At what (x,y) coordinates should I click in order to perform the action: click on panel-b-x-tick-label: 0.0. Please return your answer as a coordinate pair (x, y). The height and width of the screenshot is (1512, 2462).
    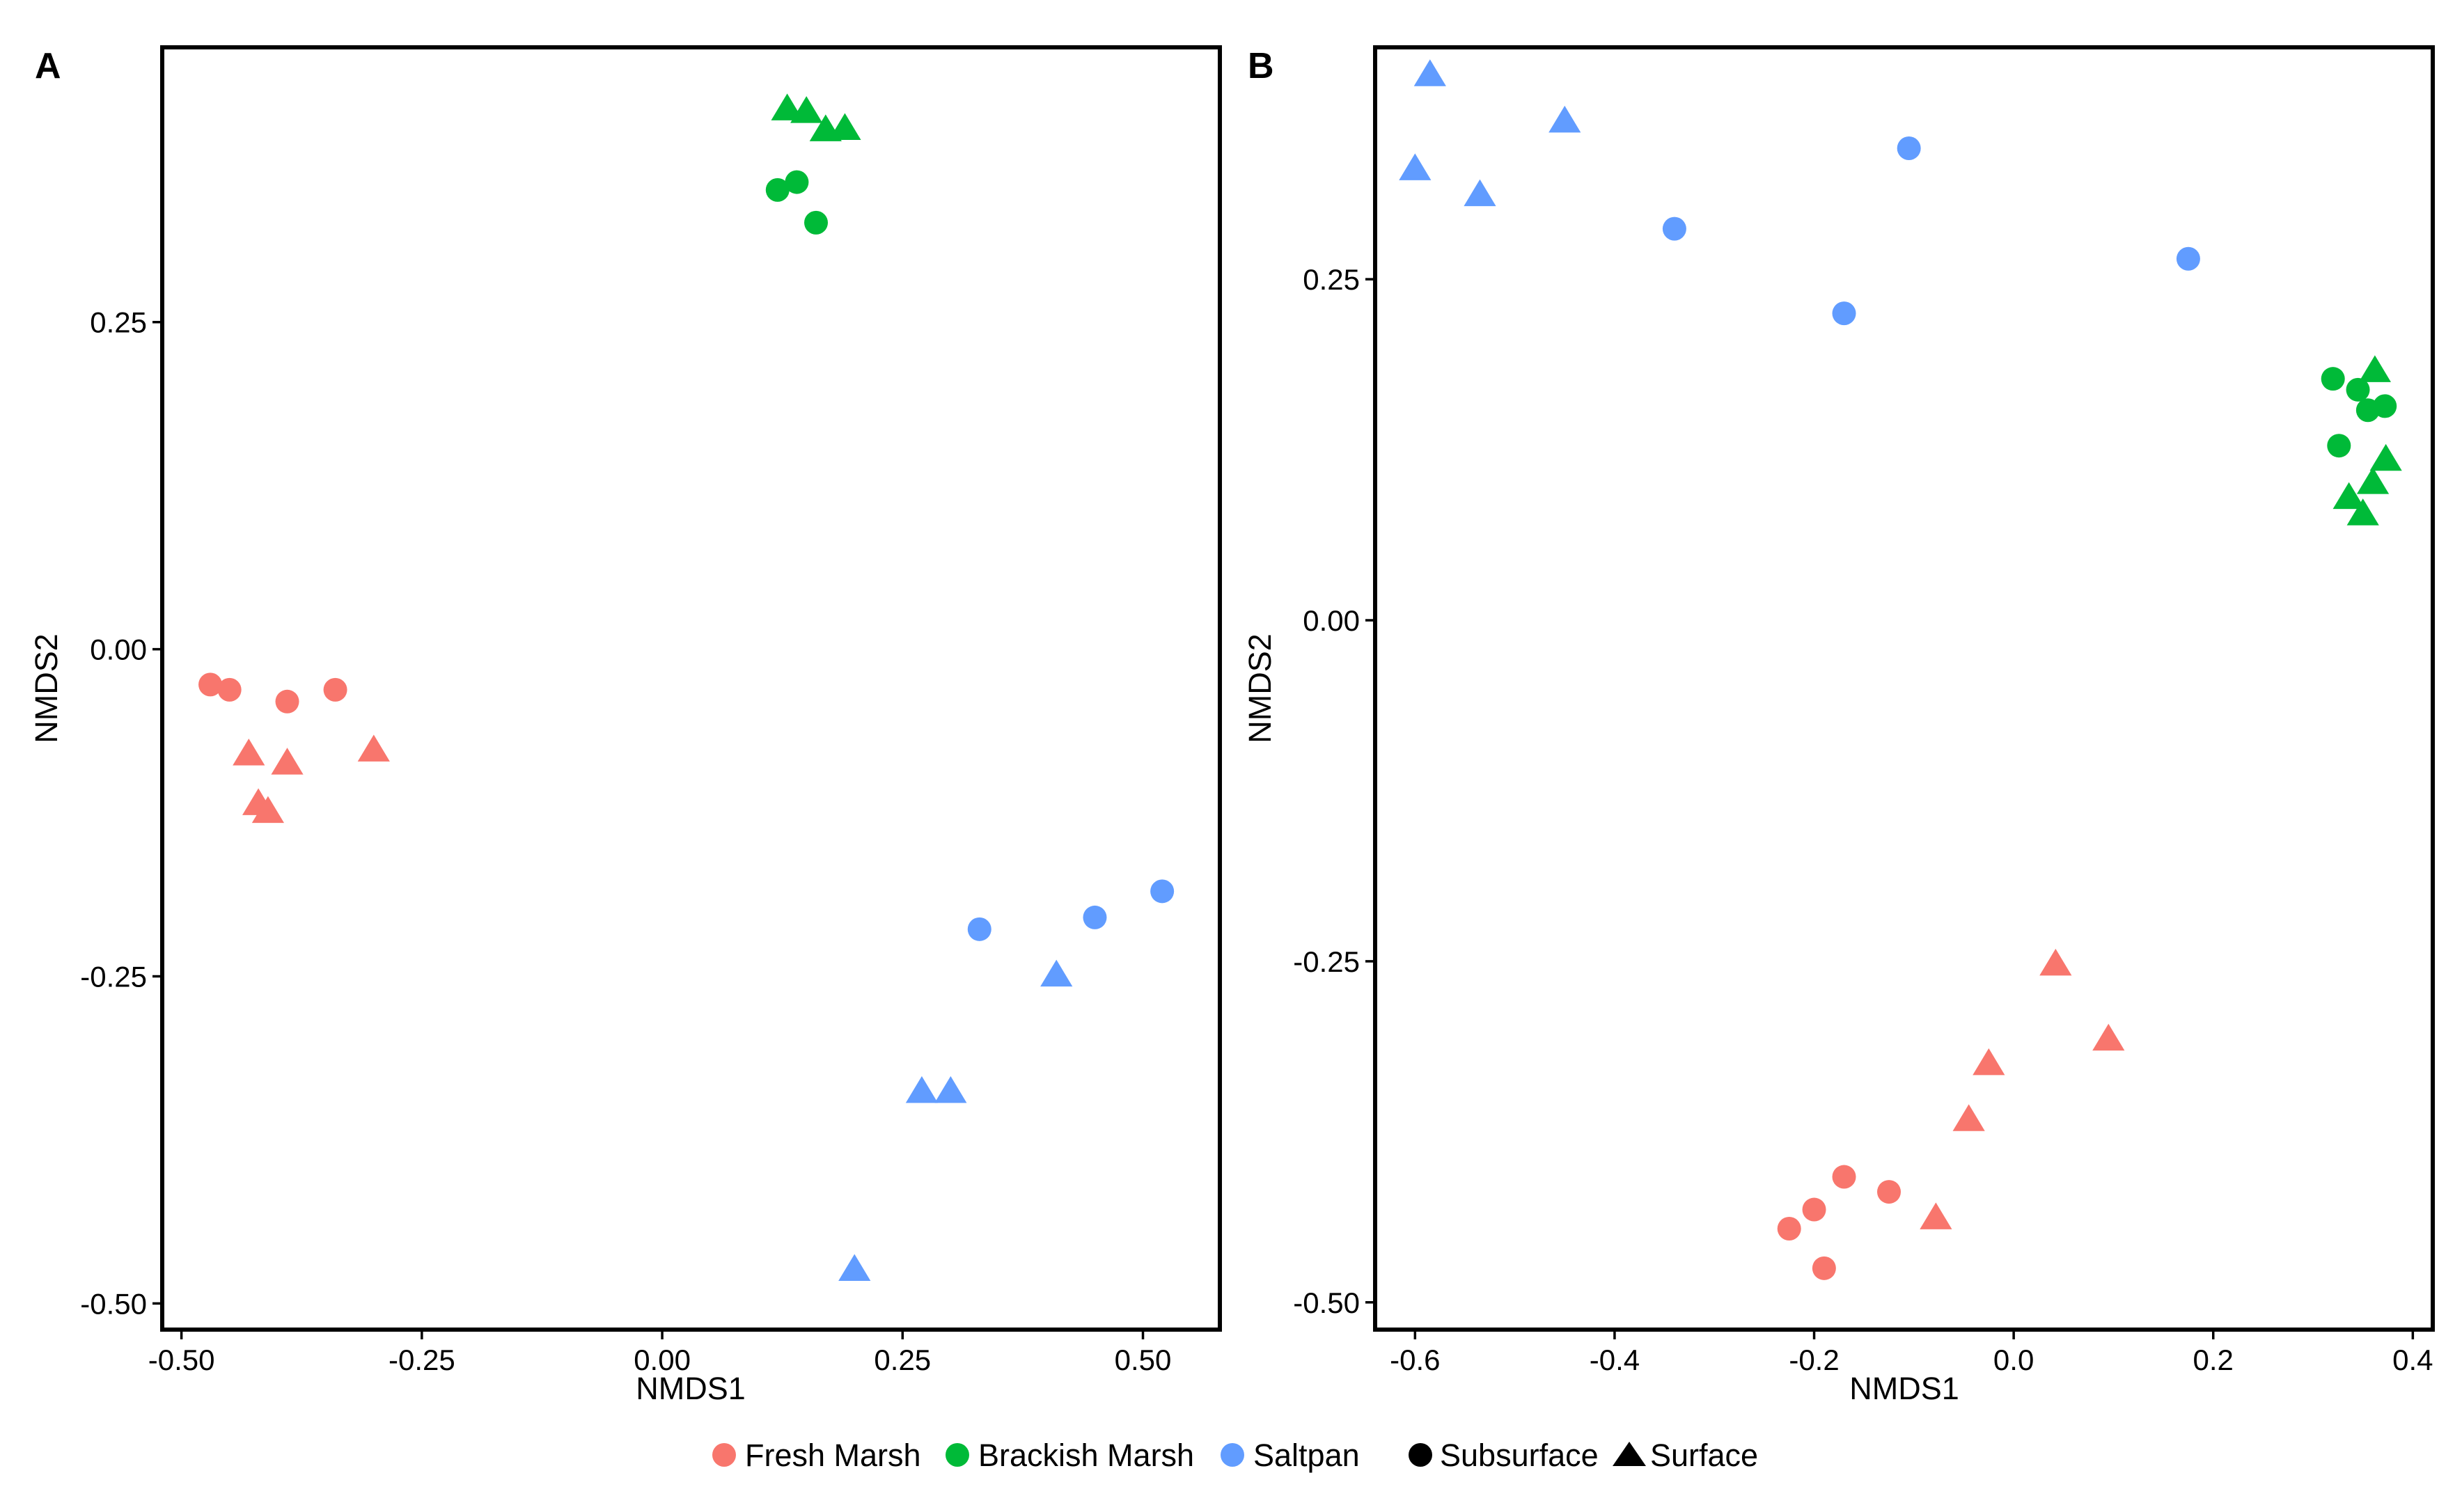
    Looking at the image, I should click on (2013, 1360).